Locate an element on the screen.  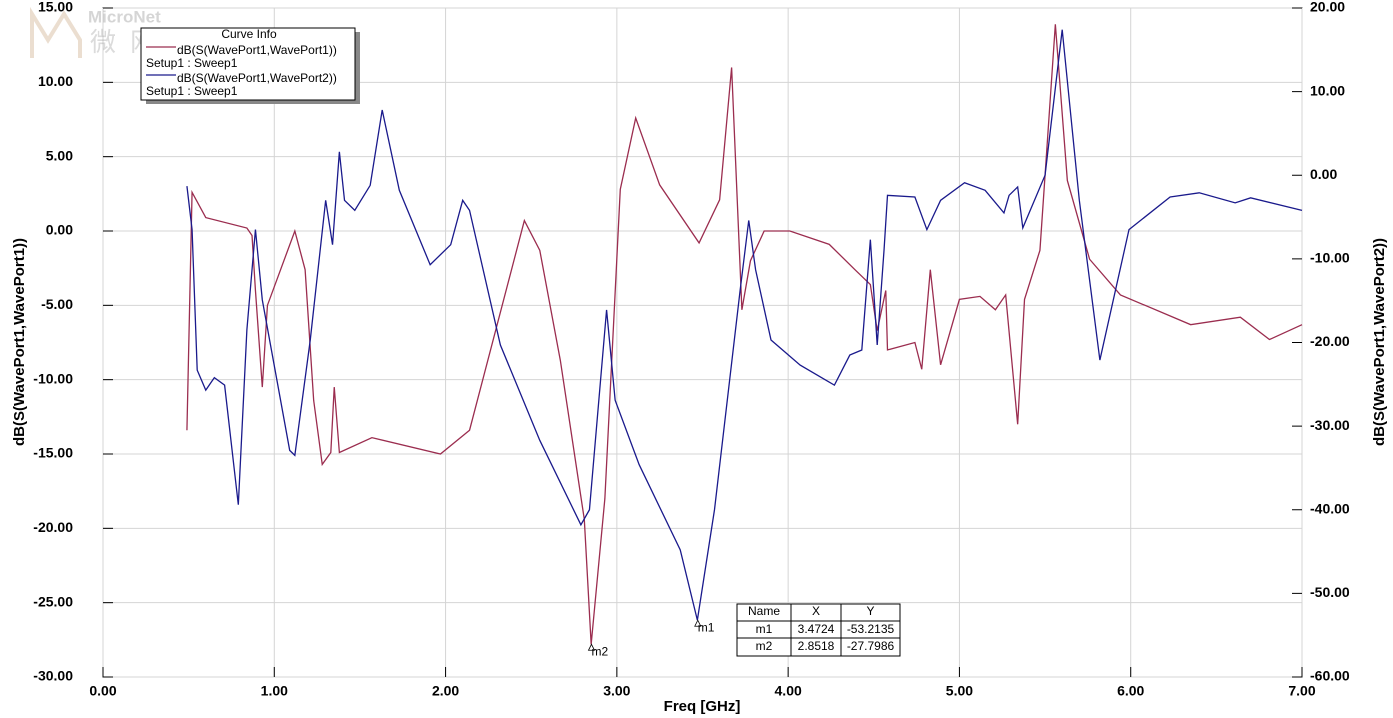
marker-table-box is located at coordinates (818, 630).